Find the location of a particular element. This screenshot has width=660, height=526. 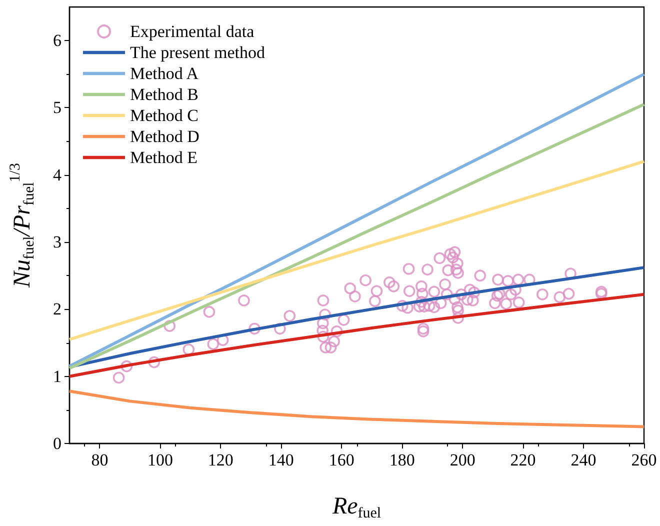

legend-label: Method D is located at coordinates (165, 136).